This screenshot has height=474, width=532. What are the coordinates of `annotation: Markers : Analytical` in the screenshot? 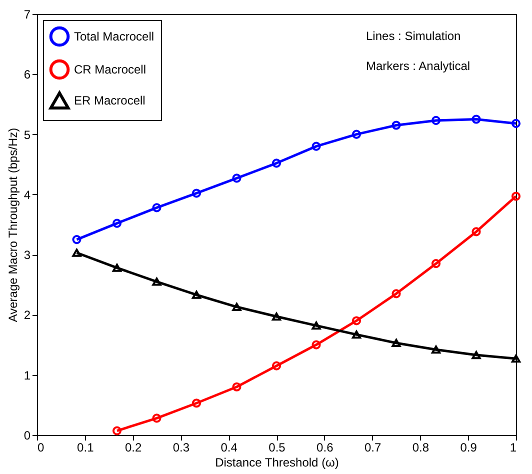 It's located at (418, 66).